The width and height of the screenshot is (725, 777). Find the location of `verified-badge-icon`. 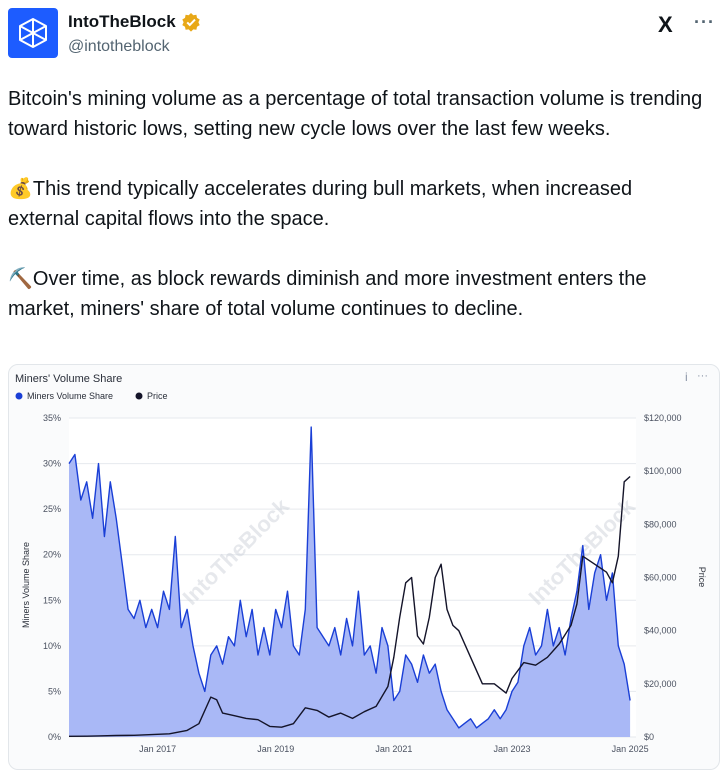

verified-badge-icon is located at coordinates (191, 22).